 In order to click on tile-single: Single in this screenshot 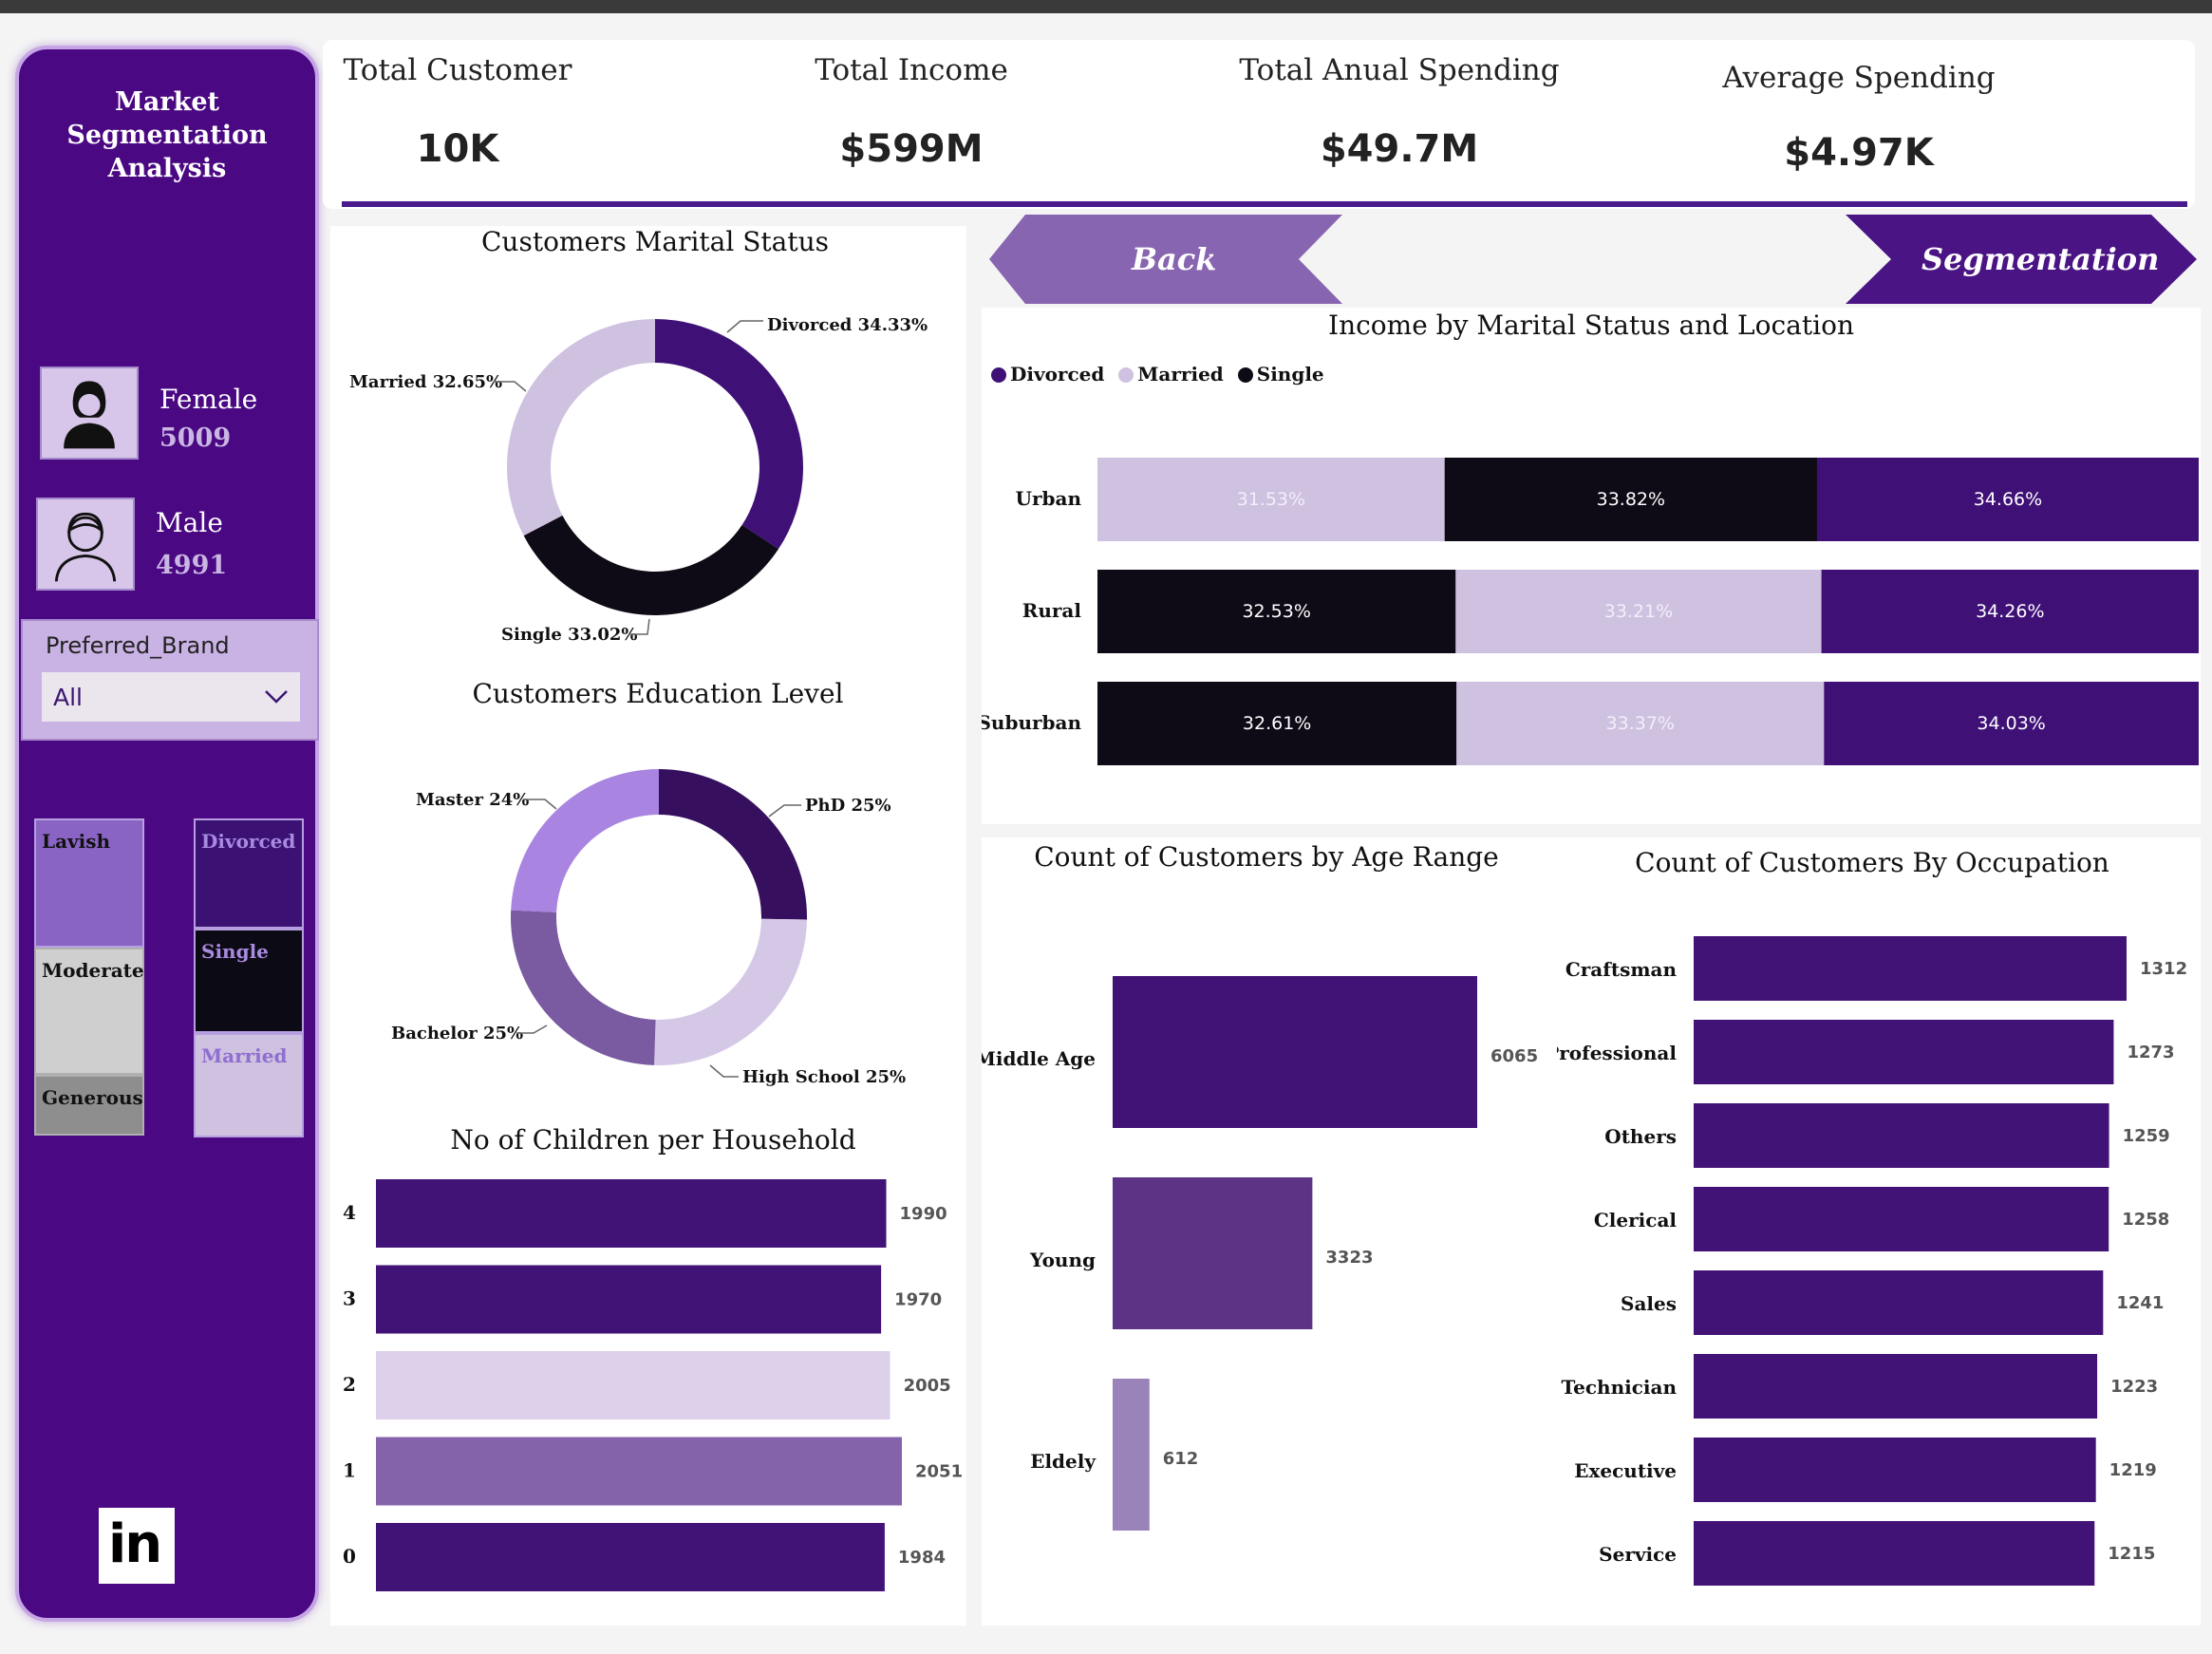, I will do `click(249, 981)`.